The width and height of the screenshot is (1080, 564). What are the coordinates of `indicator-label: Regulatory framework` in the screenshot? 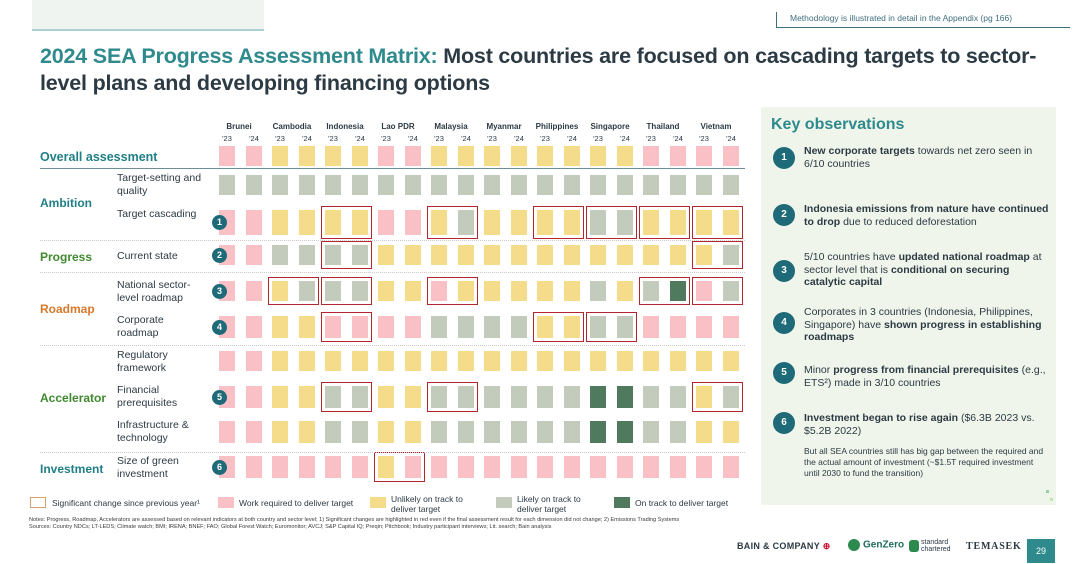 It's located at (142, 361).